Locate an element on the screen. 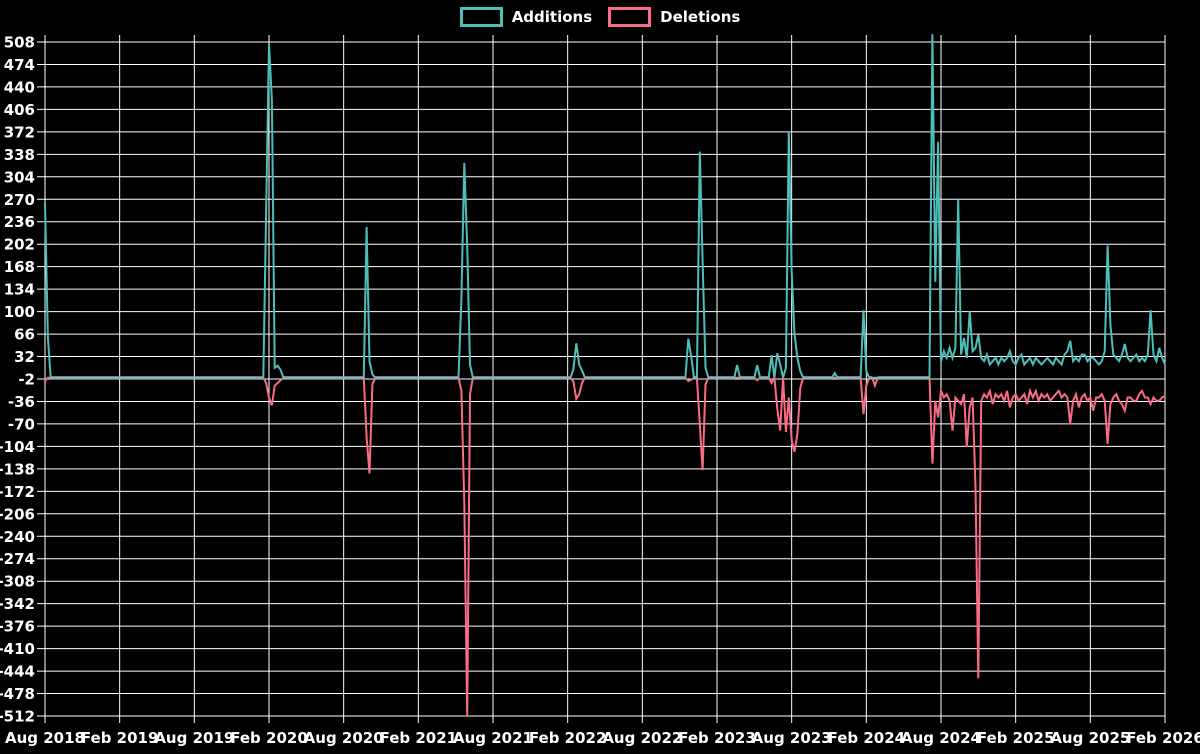 This screenshot has height=754, width=1200. y-tick-label: 304 is located at coordinates (19, 177).